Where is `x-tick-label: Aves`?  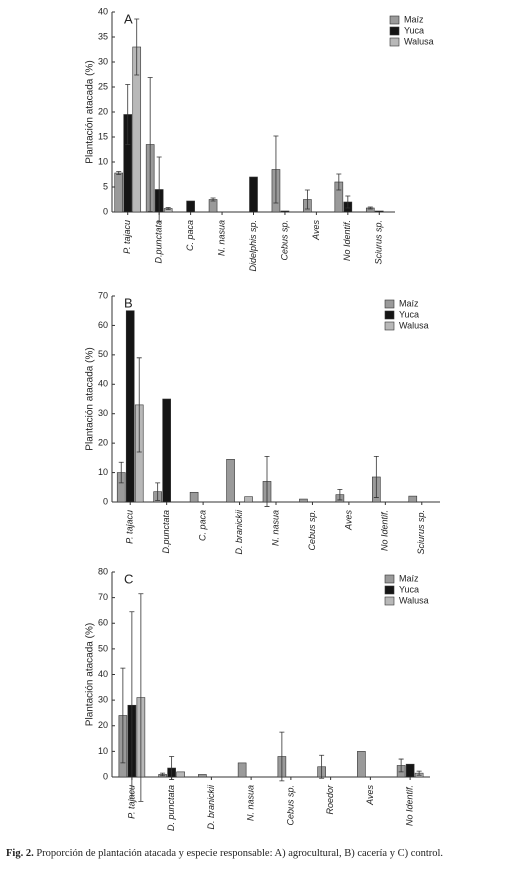
x-tick-label: Aves is located at coordinates (348, 520).